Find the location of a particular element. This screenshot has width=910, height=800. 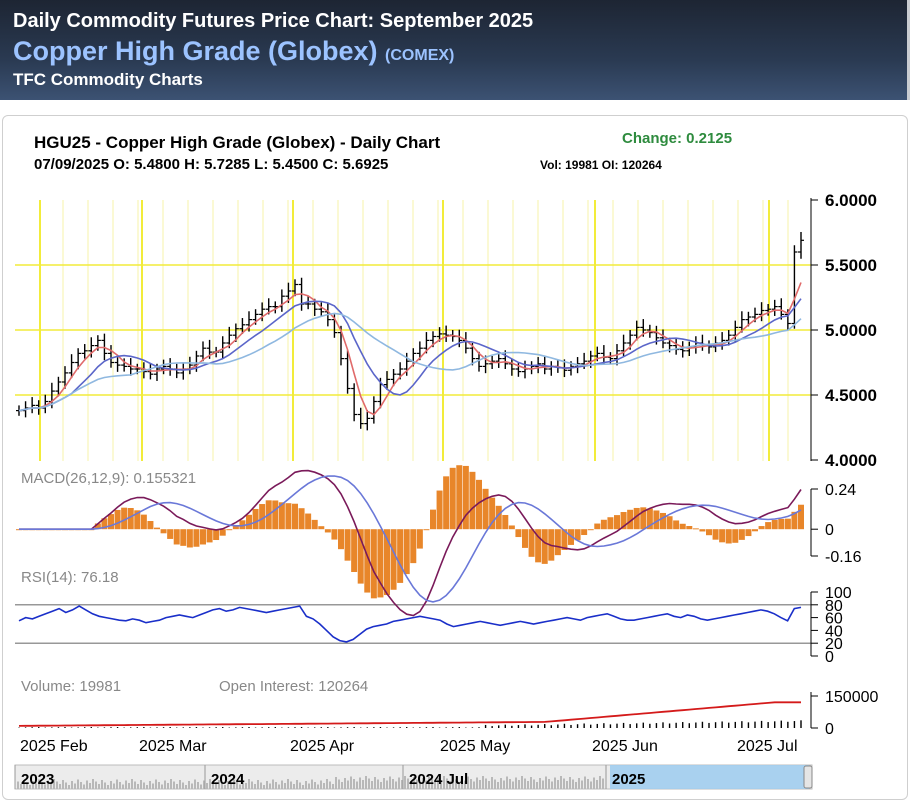

rsi-tick-label: 100 is located at coordinates (838, 593).